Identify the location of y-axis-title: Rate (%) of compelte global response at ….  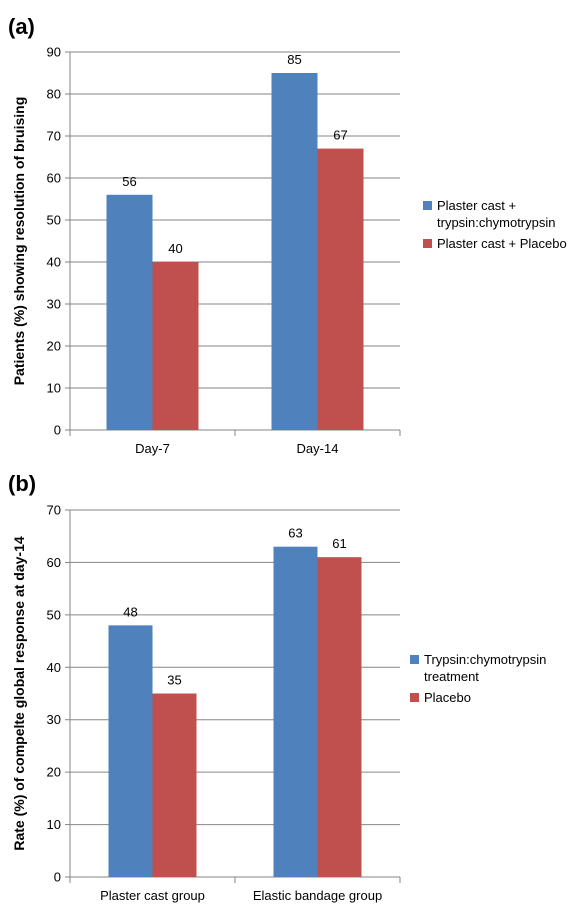
(19, 693).